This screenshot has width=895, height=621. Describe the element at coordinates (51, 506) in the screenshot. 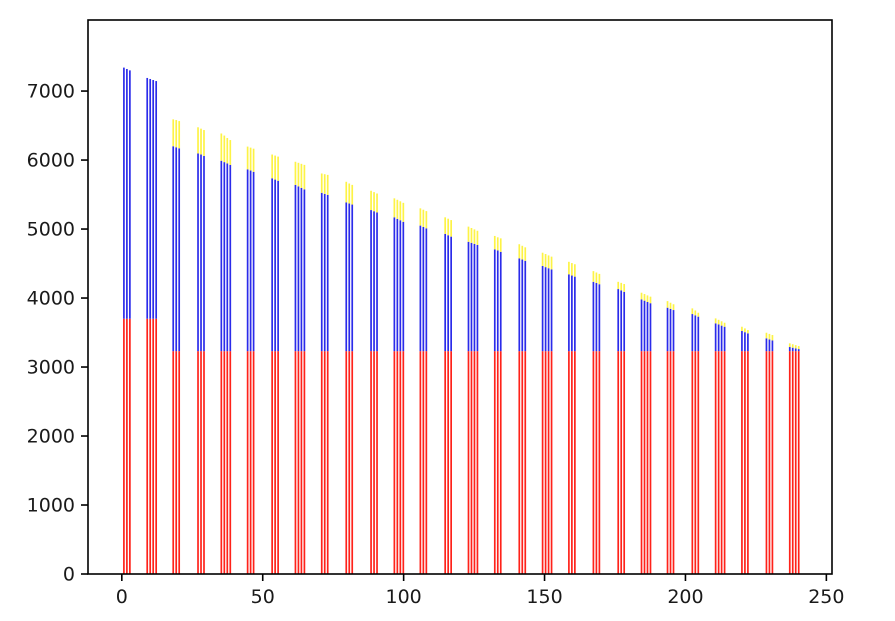

I see `y-tick-label: 1000` at that location.